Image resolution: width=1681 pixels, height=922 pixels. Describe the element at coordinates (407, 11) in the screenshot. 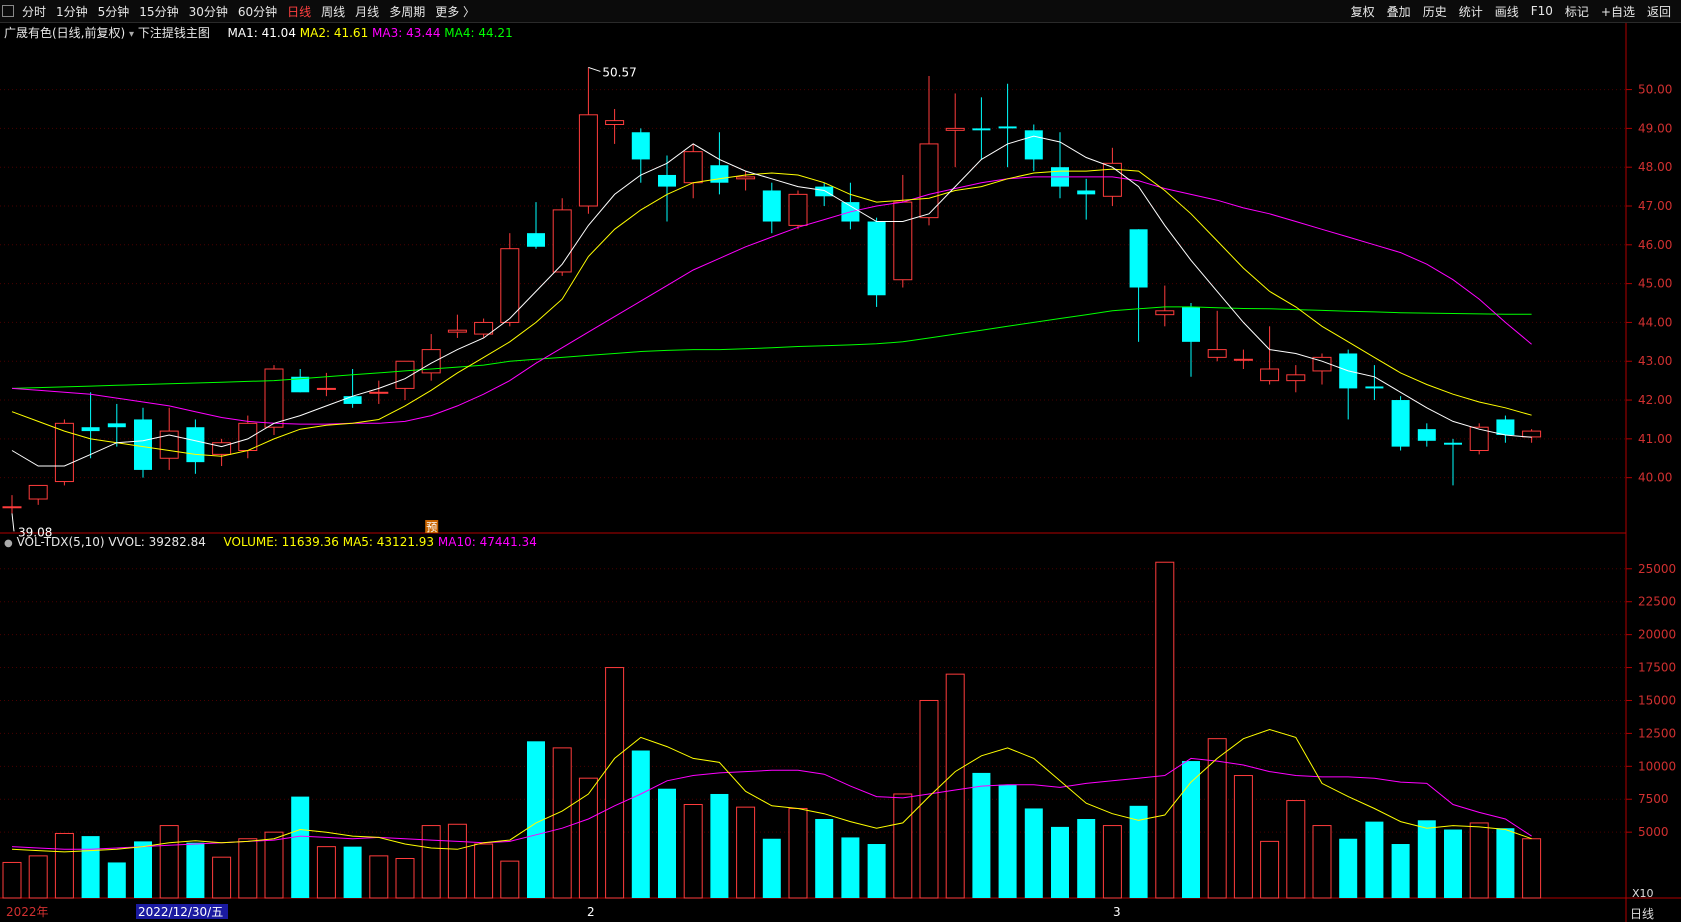

I see `period-tab: 多周期` at that location.